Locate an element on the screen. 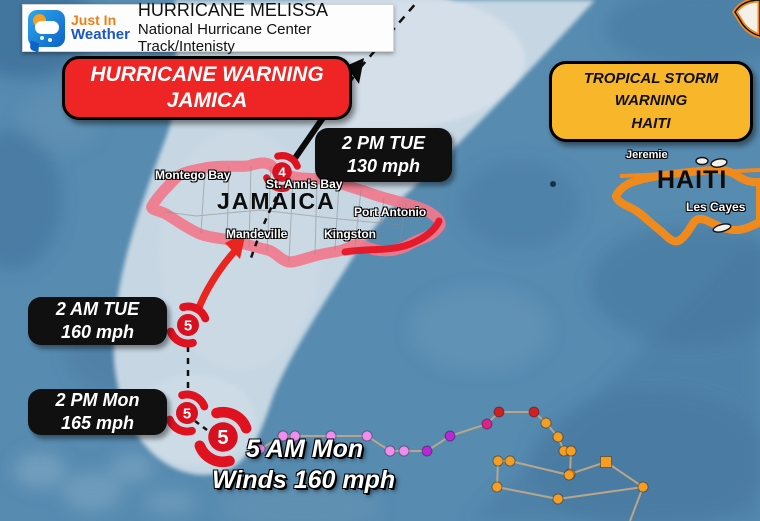 The height and width of the screenshot is (521, 760). hurricane-icon-cat5-tue2am: 5 is located at coordinates (188, 325).